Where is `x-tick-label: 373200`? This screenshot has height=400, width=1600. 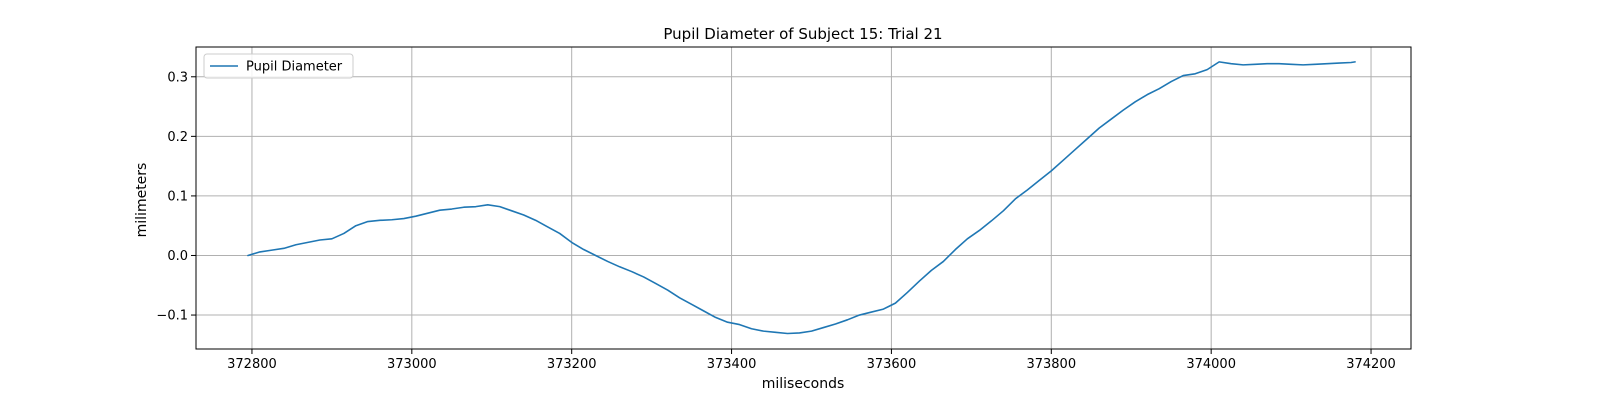 x-tick-label: 373200 is located at coordinates (572, 364).